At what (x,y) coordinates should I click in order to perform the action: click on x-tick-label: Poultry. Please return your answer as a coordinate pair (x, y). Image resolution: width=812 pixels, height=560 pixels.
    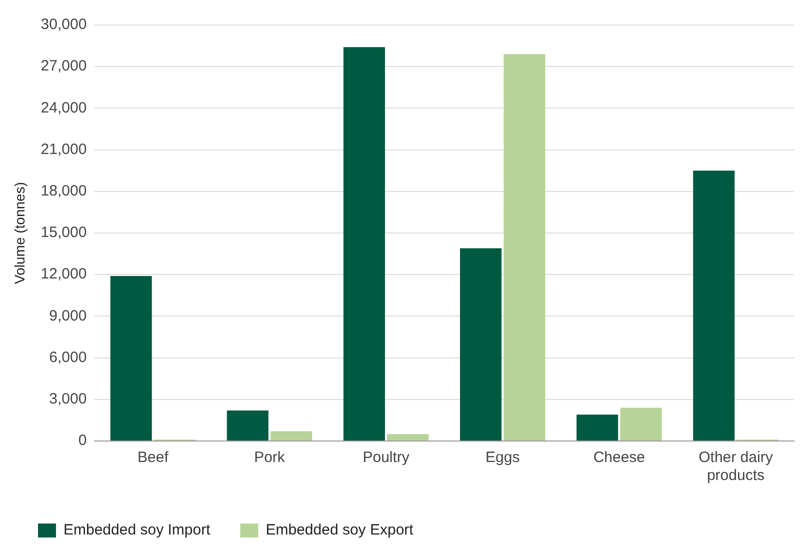
    Looking at the image, I should click on (386, 457).